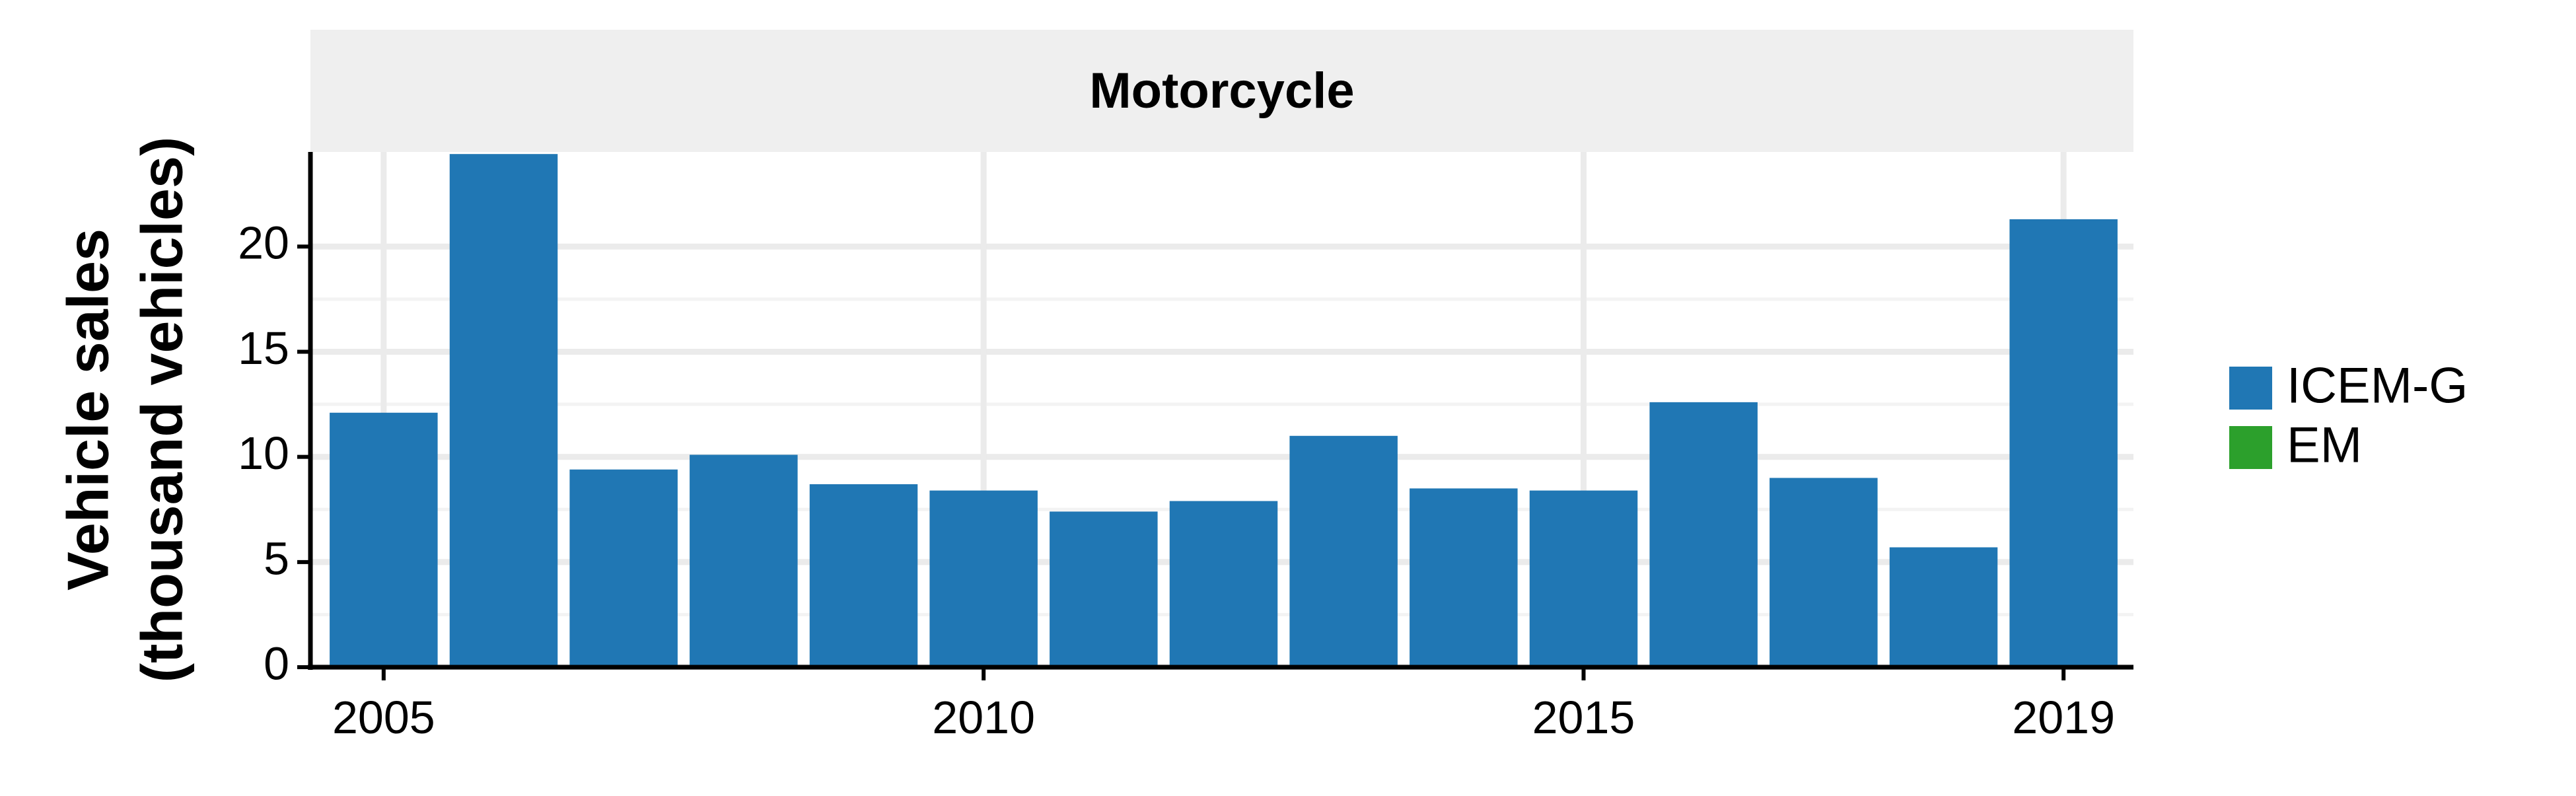 Image resolution: width=2576 pixels, height=796 pixels. Describe the element at coordinates (2324, 445) in the screenshot. I see `legend-label: EM` at that location.